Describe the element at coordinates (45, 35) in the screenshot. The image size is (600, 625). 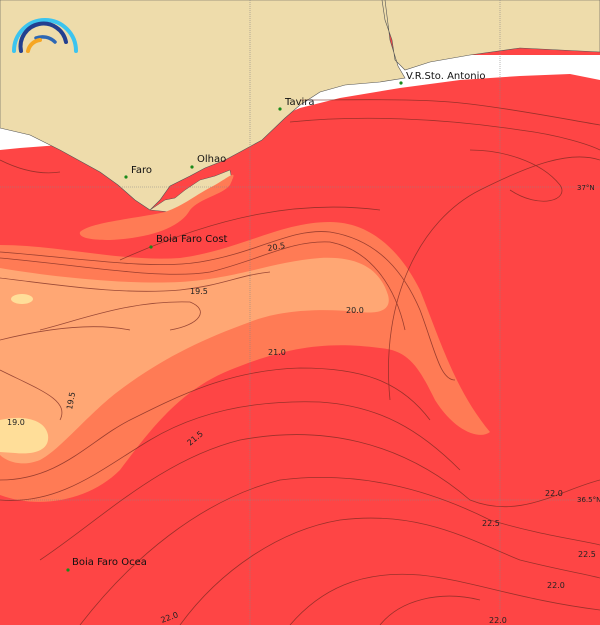
I see `wave-arcs-logo-icon` at that location.